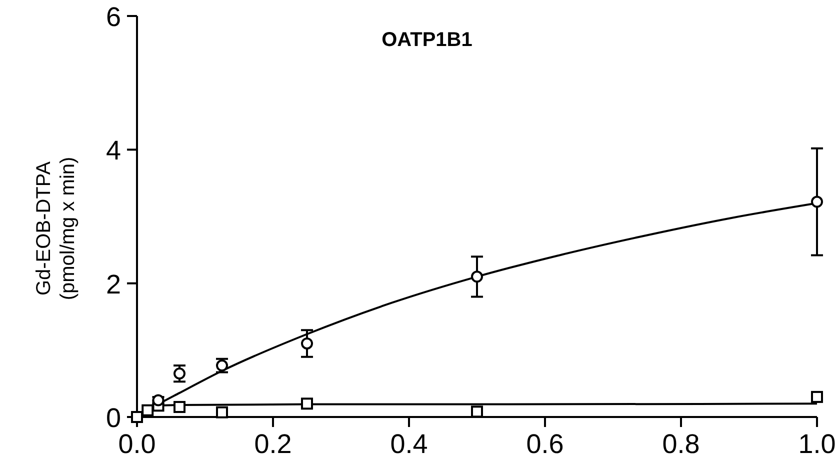 This screenshot has width=840, height=467. Describe the element at coordinates (56, 228) in the screenshot. I see `y-axis-title: Gd-EOB-DTPA (pmol/mg x min)` at that location.